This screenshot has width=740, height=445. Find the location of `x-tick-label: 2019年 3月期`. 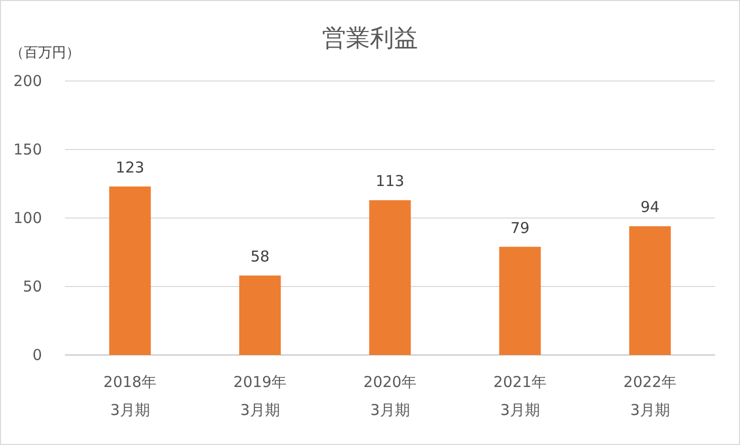

x-tick-label: 2019年 3月期 is located at coordinates (260, 396).